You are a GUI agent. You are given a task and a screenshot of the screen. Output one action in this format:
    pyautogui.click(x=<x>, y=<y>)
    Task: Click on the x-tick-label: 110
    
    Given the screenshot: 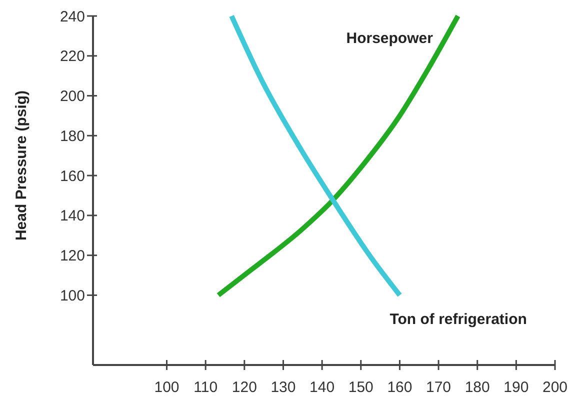 What is the action you would take?
    pyautogui.click(x=206, y=387)
    